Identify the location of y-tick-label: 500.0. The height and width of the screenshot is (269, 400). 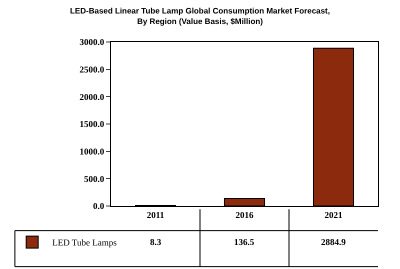
(94, 179).